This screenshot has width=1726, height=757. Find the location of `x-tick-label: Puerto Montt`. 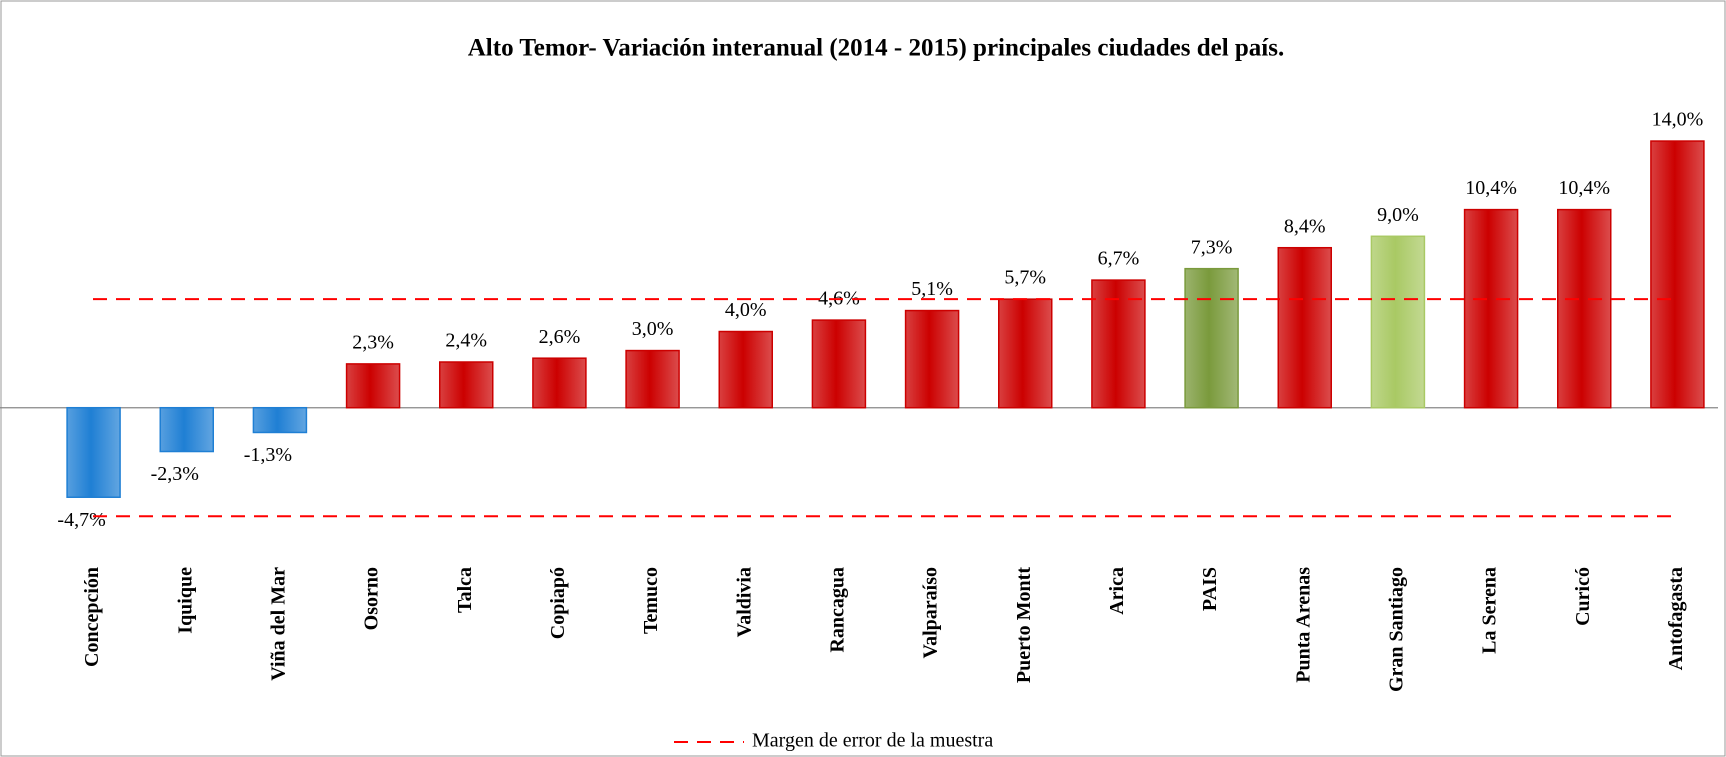

x-tick-label: Puerto Montt is located at coordinates (1024, 625).